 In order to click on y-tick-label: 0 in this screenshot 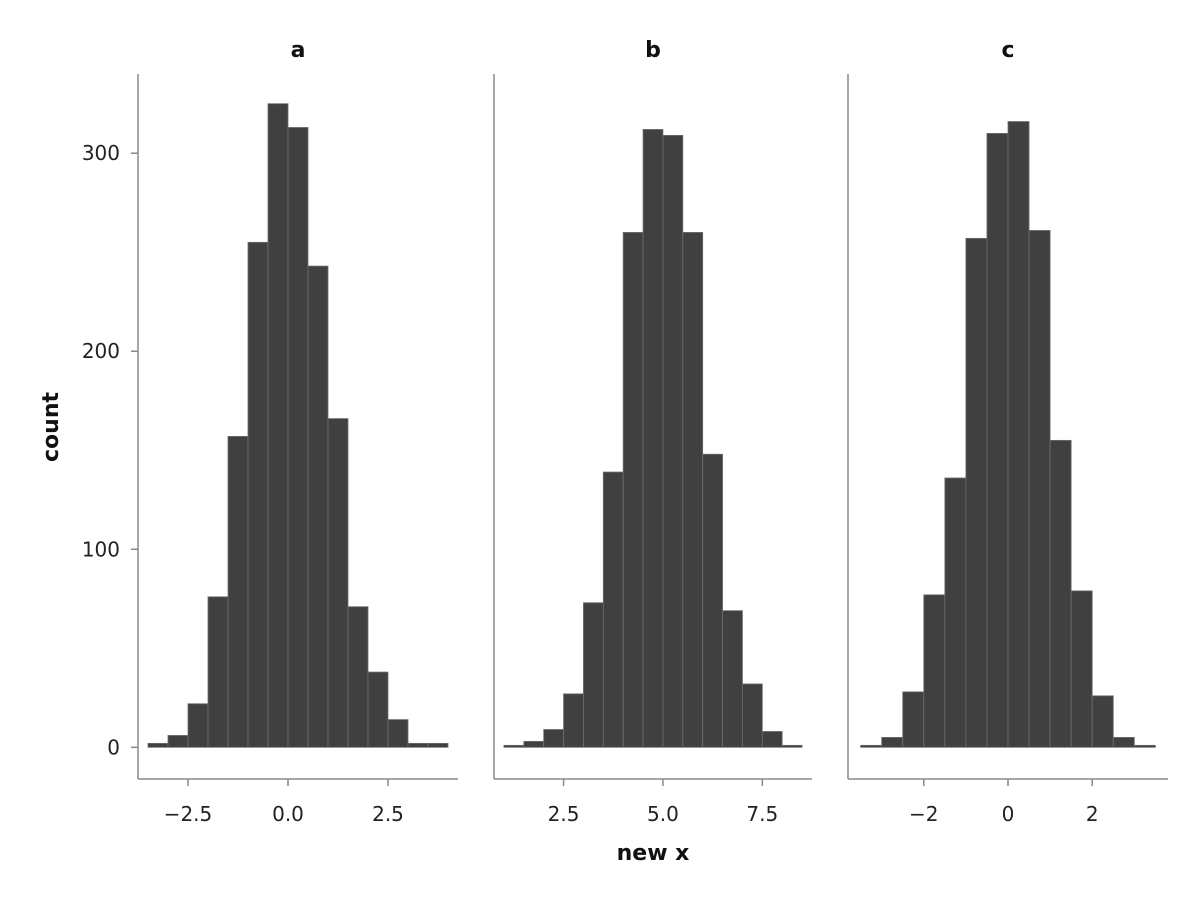, I will do `click(113, 747)`.